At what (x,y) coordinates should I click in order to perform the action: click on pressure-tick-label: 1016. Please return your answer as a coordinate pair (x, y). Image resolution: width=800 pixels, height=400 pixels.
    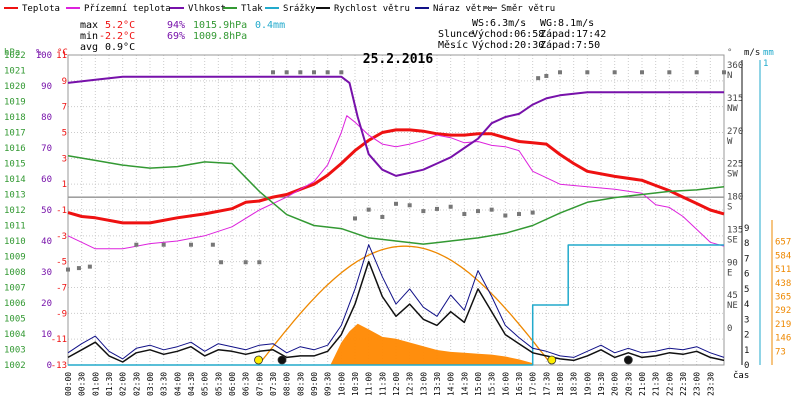
    Looking at the image, I should click on (15, 149).